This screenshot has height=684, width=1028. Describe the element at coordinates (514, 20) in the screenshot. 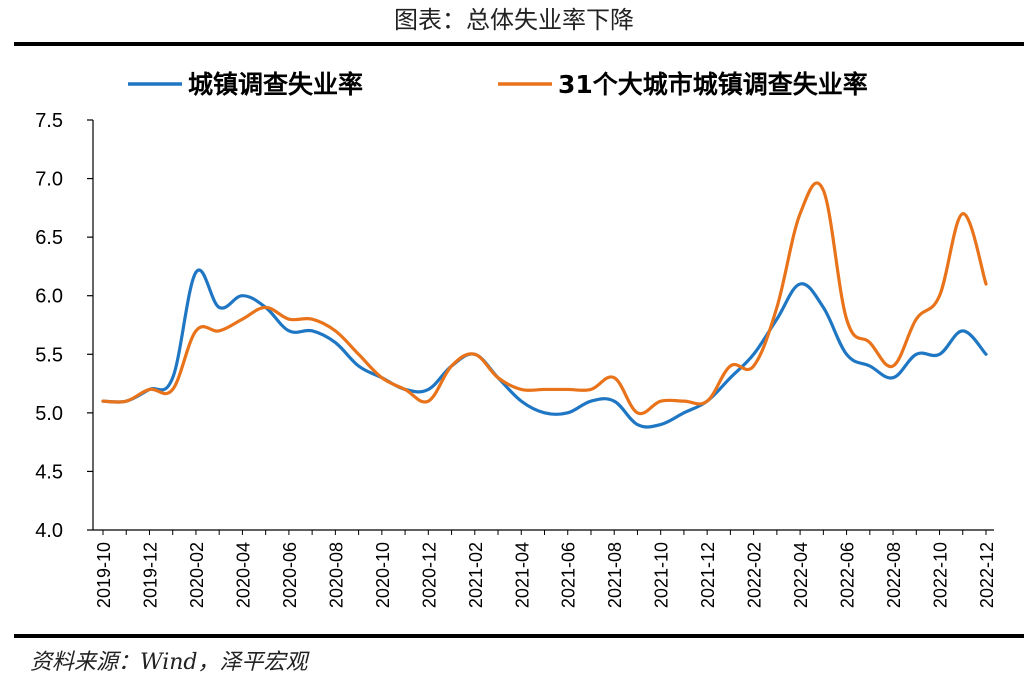

I see `chart-title: 图表：总体失业率下降` at that location.